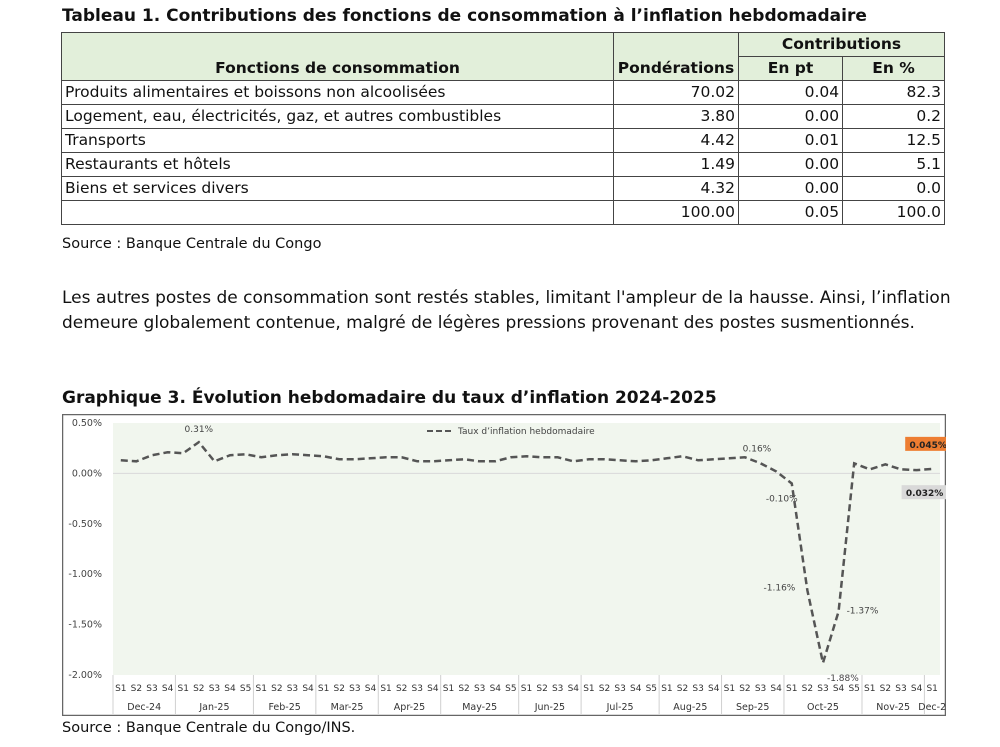 This screenshot has width=1000, height=747. What do you see at coordinates (790, 68) in the screenshot?
I see `header-en-pt: En pt` at bounding box center [790, 68].